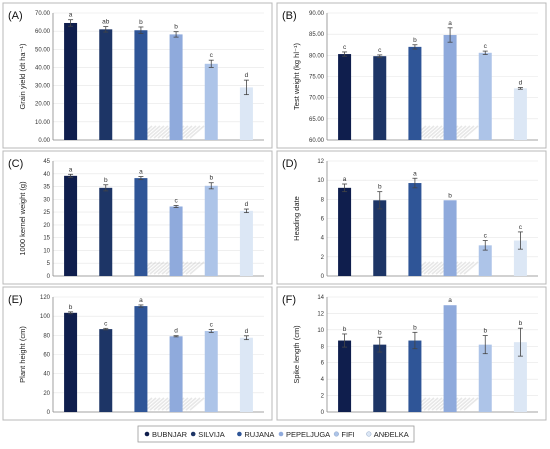  Describe the element at coordinates (46, 200) in the screenshot. I see `y-tick-label: 30` at that location.